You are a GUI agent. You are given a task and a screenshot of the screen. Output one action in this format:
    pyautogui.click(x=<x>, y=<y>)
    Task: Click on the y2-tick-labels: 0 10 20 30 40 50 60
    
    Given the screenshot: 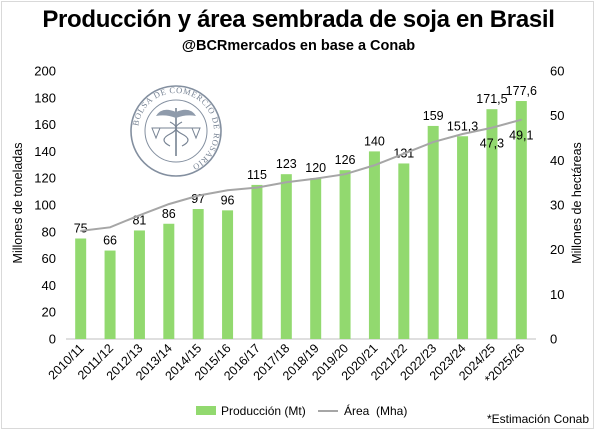 What is the action you would take?
    pyautogui.click(x=557, y=205)
    